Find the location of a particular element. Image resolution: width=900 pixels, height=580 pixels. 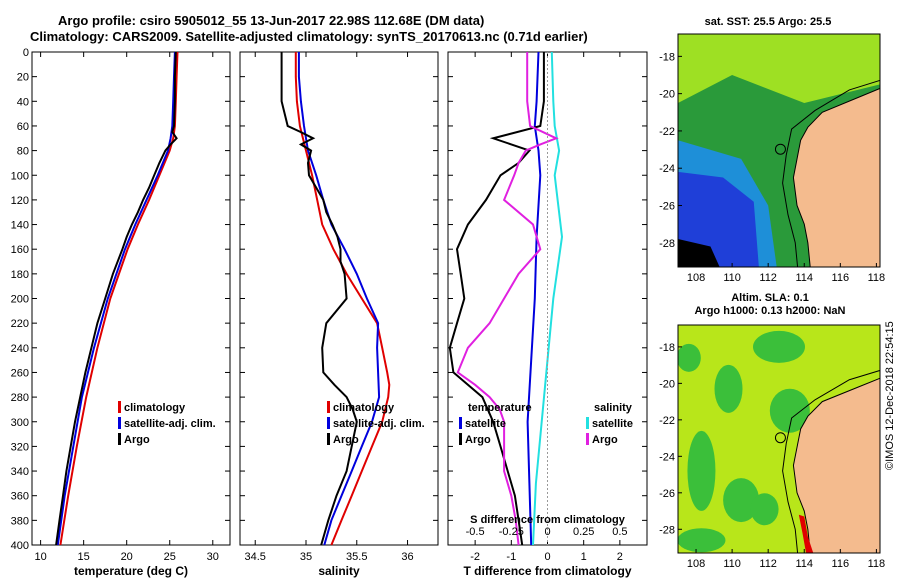

ytick-label: 360 is located at coordinates (20, 497).